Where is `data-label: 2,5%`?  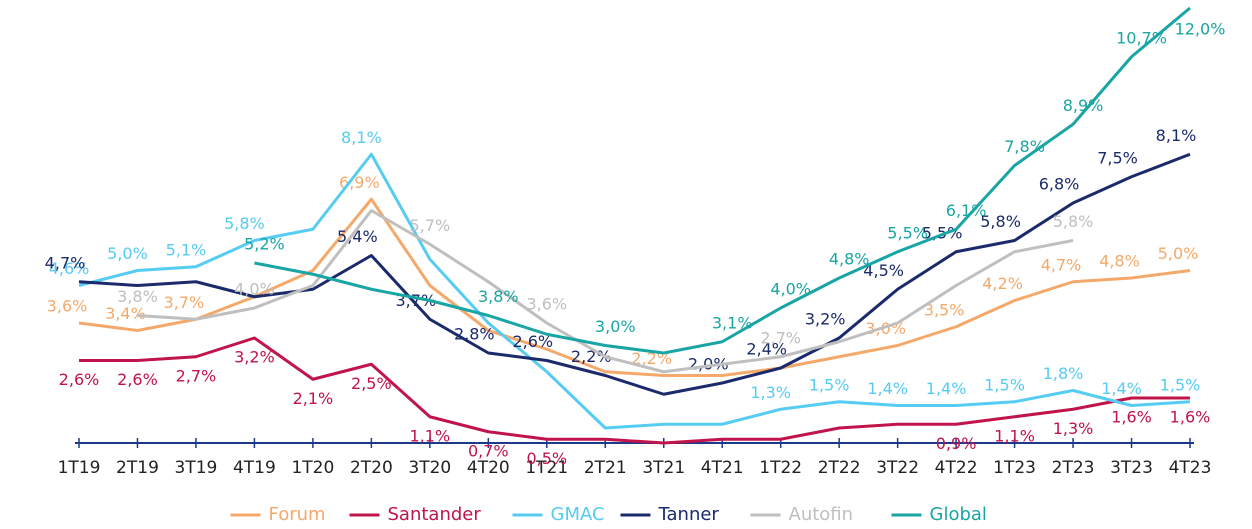
data-label: 2,5% is located at coordinates (371, 383).